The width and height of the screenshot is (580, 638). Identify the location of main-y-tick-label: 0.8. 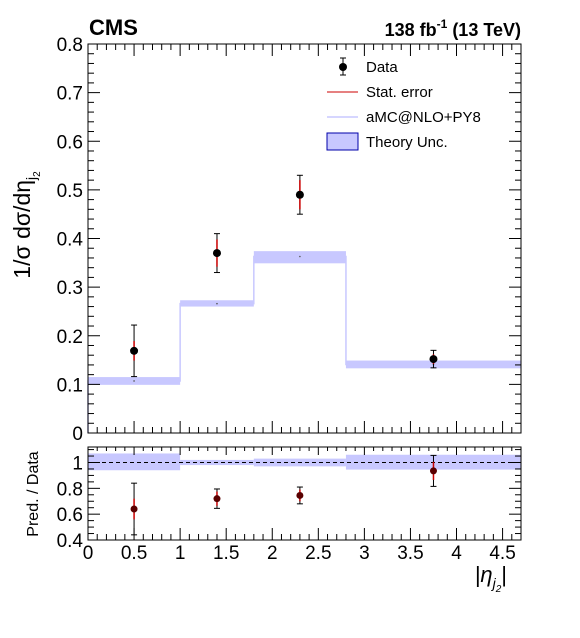
(70, 45).